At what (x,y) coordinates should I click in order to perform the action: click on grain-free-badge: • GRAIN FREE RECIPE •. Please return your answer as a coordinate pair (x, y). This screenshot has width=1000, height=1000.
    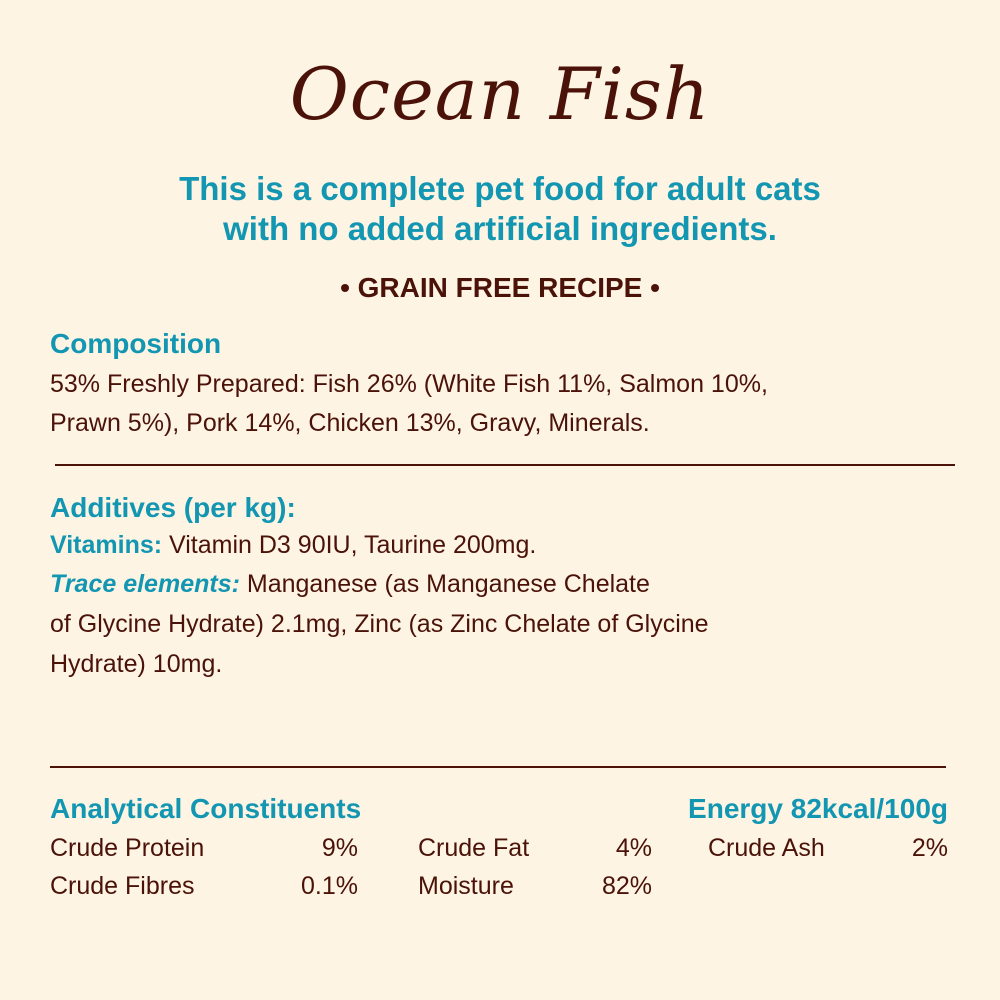
    Looking at the image, I should click on (500, 287).